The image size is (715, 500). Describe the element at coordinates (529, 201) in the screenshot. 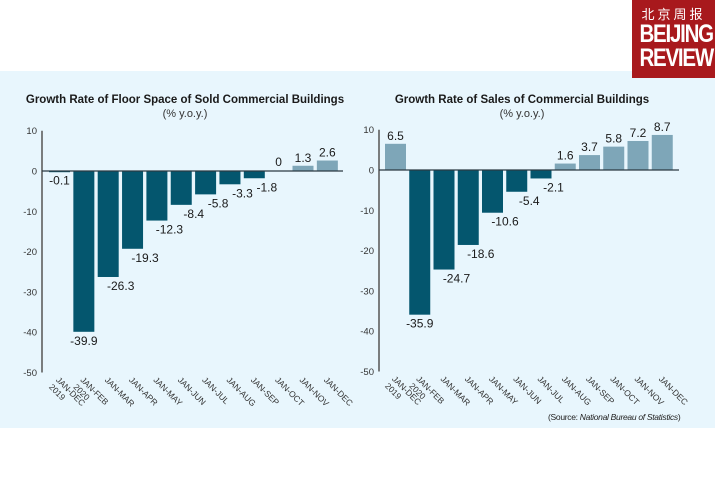

I see `data-label: -5.4` at that location.